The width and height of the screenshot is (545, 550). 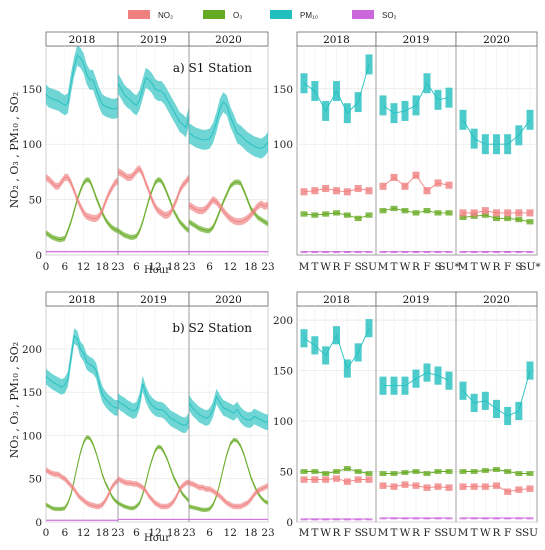 I want to click on legend: NO₂ O₃ PM₁₀ SO₂, so click(x=262, y=15).